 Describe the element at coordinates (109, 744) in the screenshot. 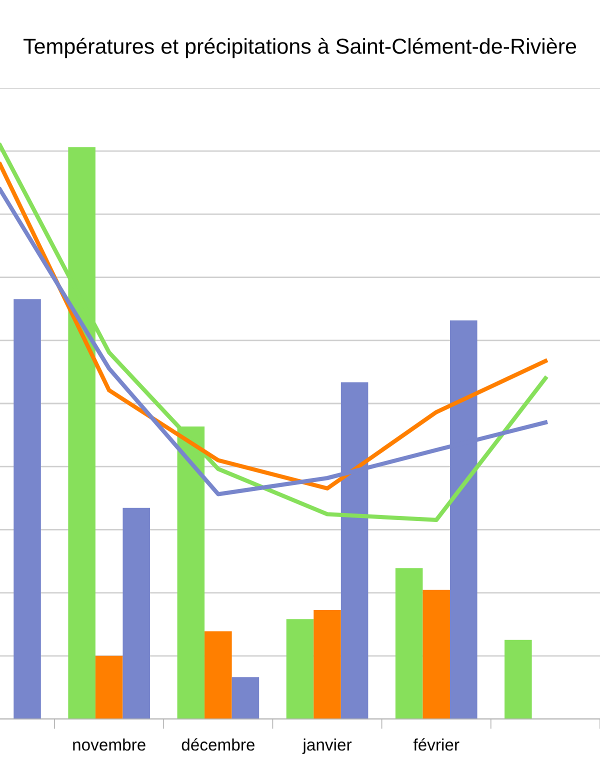

I see `x-tick-label: novembre` at that location.